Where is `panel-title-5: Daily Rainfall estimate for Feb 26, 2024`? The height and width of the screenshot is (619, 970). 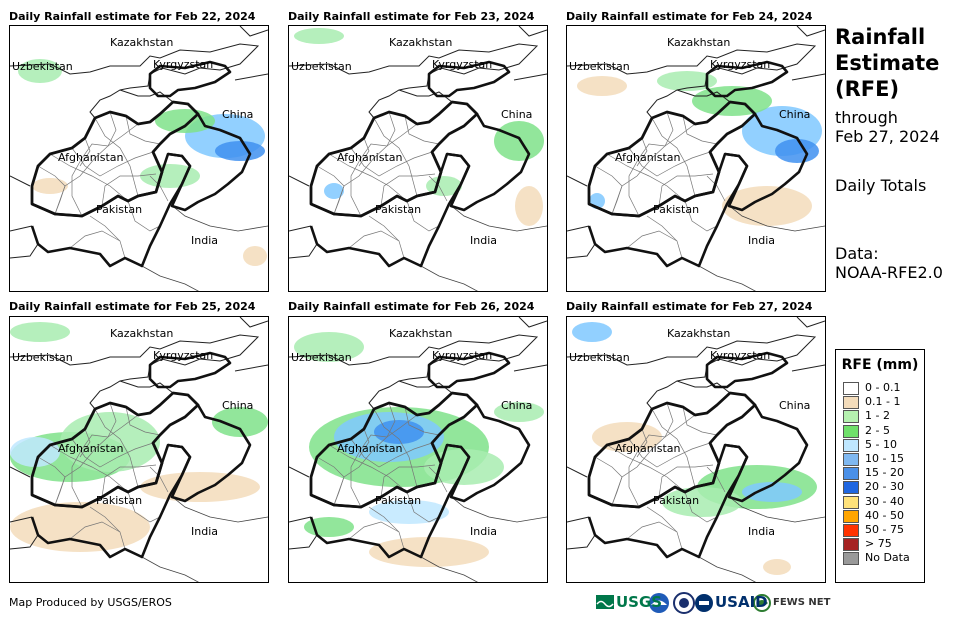 panel-title-5: Daily Rainfall estimate for Feb 26, 2024 is located at coordinates (411, 306).